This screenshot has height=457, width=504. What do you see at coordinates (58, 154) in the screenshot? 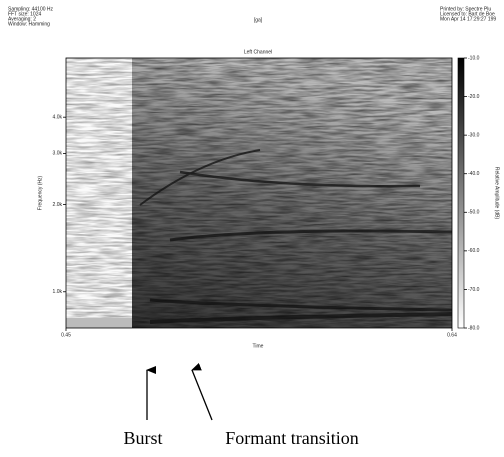
I see `y-tick-label: 3.0k` at bounding box center [58, 154].